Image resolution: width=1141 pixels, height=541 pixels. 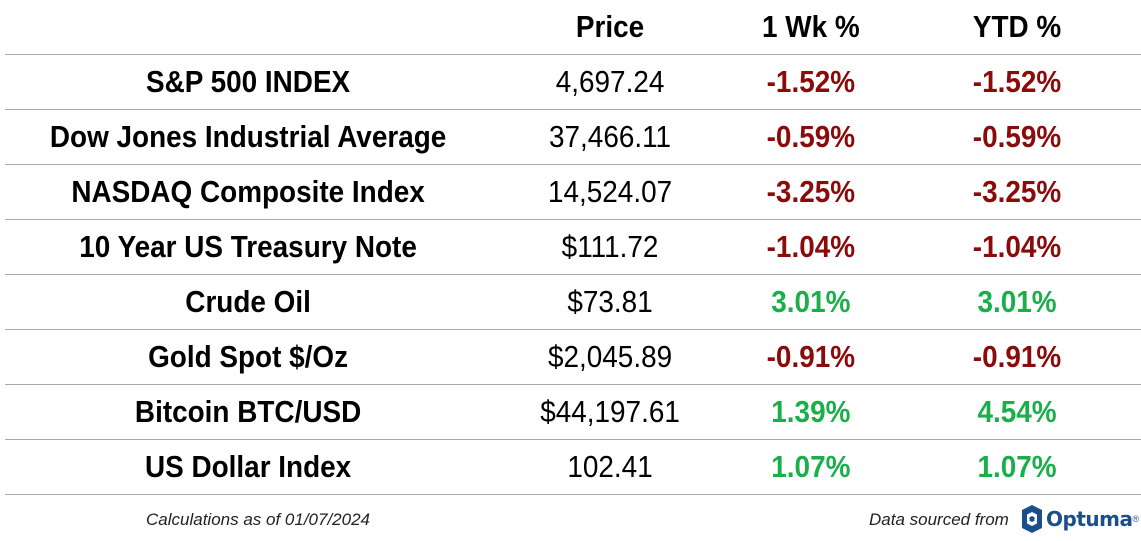 What do you see at coordinates (248, 466) in the screenshot?
I see `row-name: US Dollar Index` at bounding box center [248, 466].